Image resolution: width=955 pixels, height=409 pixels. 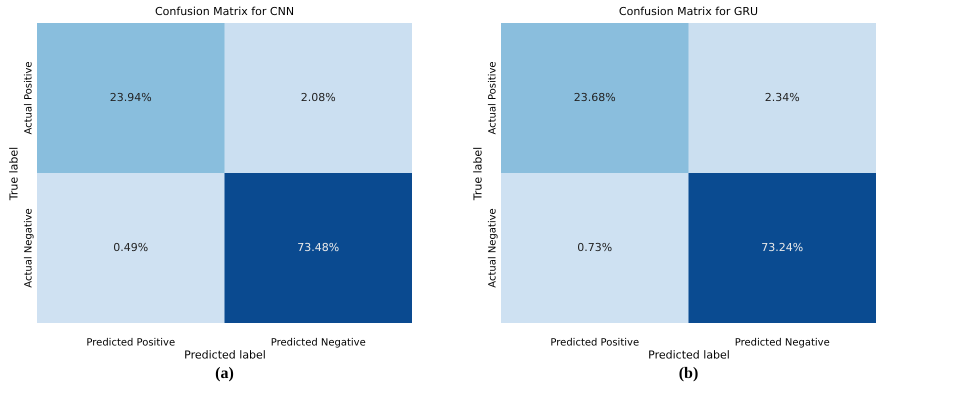 I want to click on data-label: 73.48%, so click(x=318, y=247).